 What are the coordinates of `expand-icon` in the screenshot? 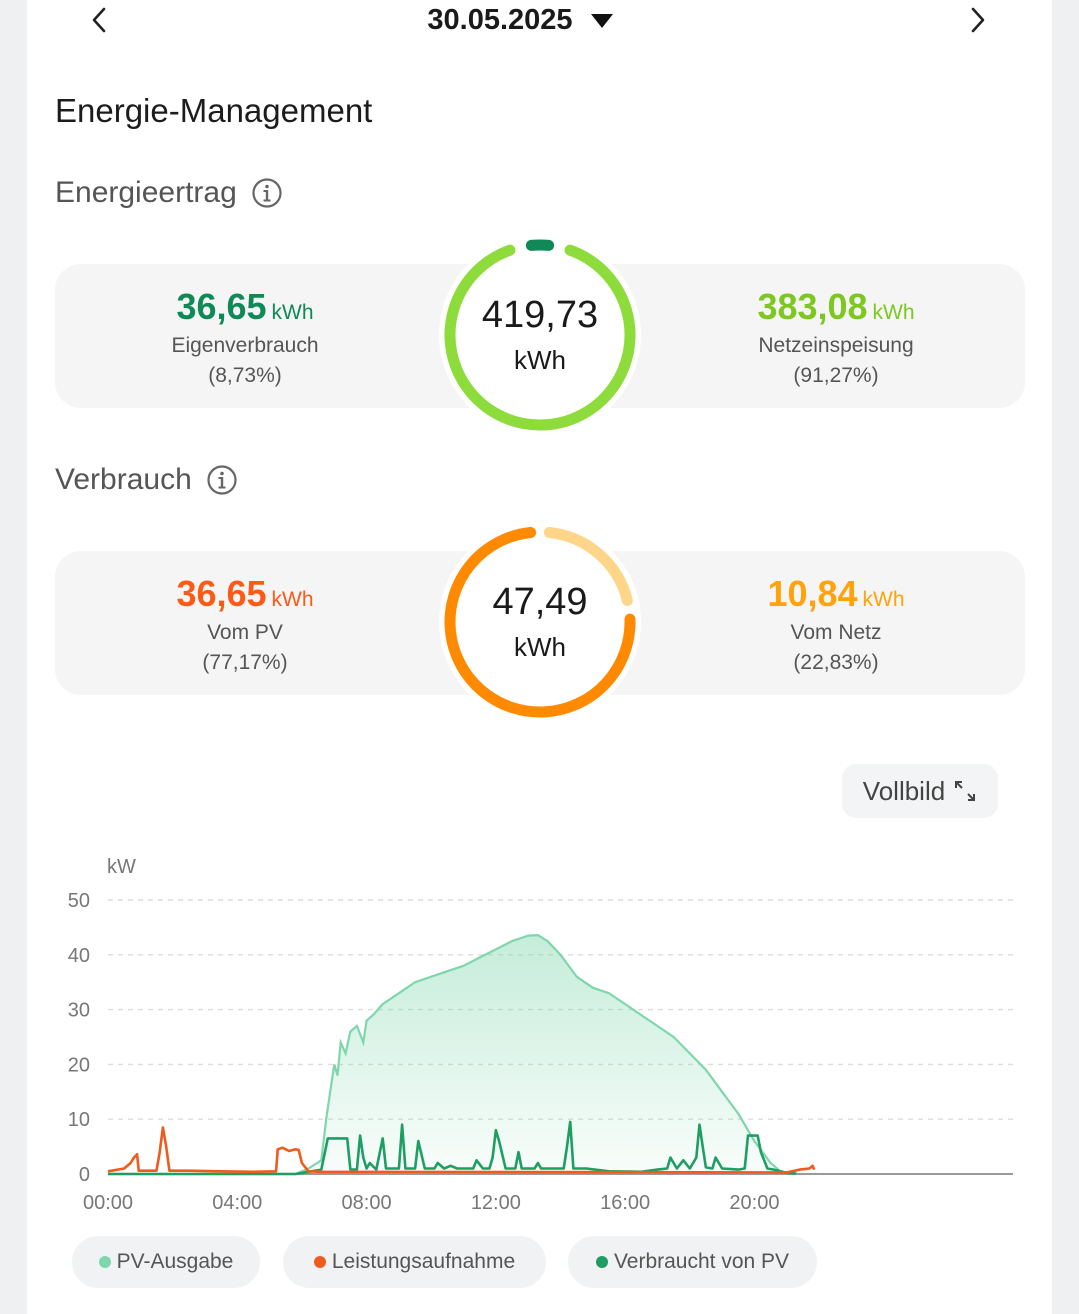 It's located at (965, 791).